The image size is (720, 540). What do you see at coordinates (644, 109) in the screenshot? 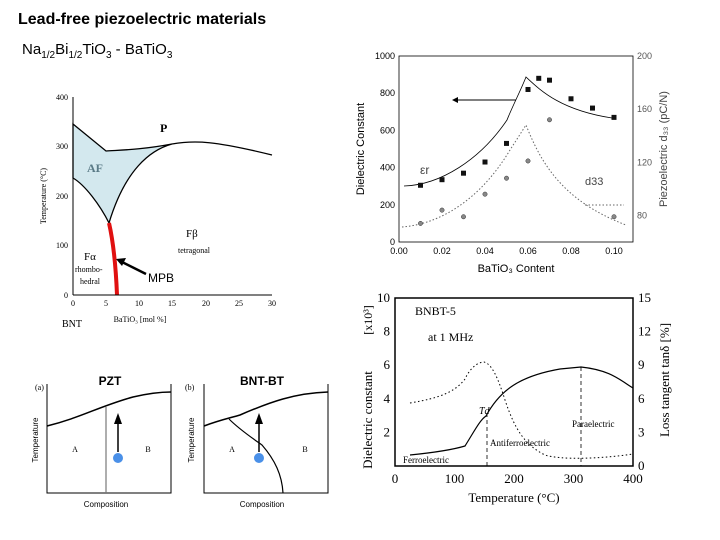
I see `y2-tick: 160` at bounding box center [644, 109].